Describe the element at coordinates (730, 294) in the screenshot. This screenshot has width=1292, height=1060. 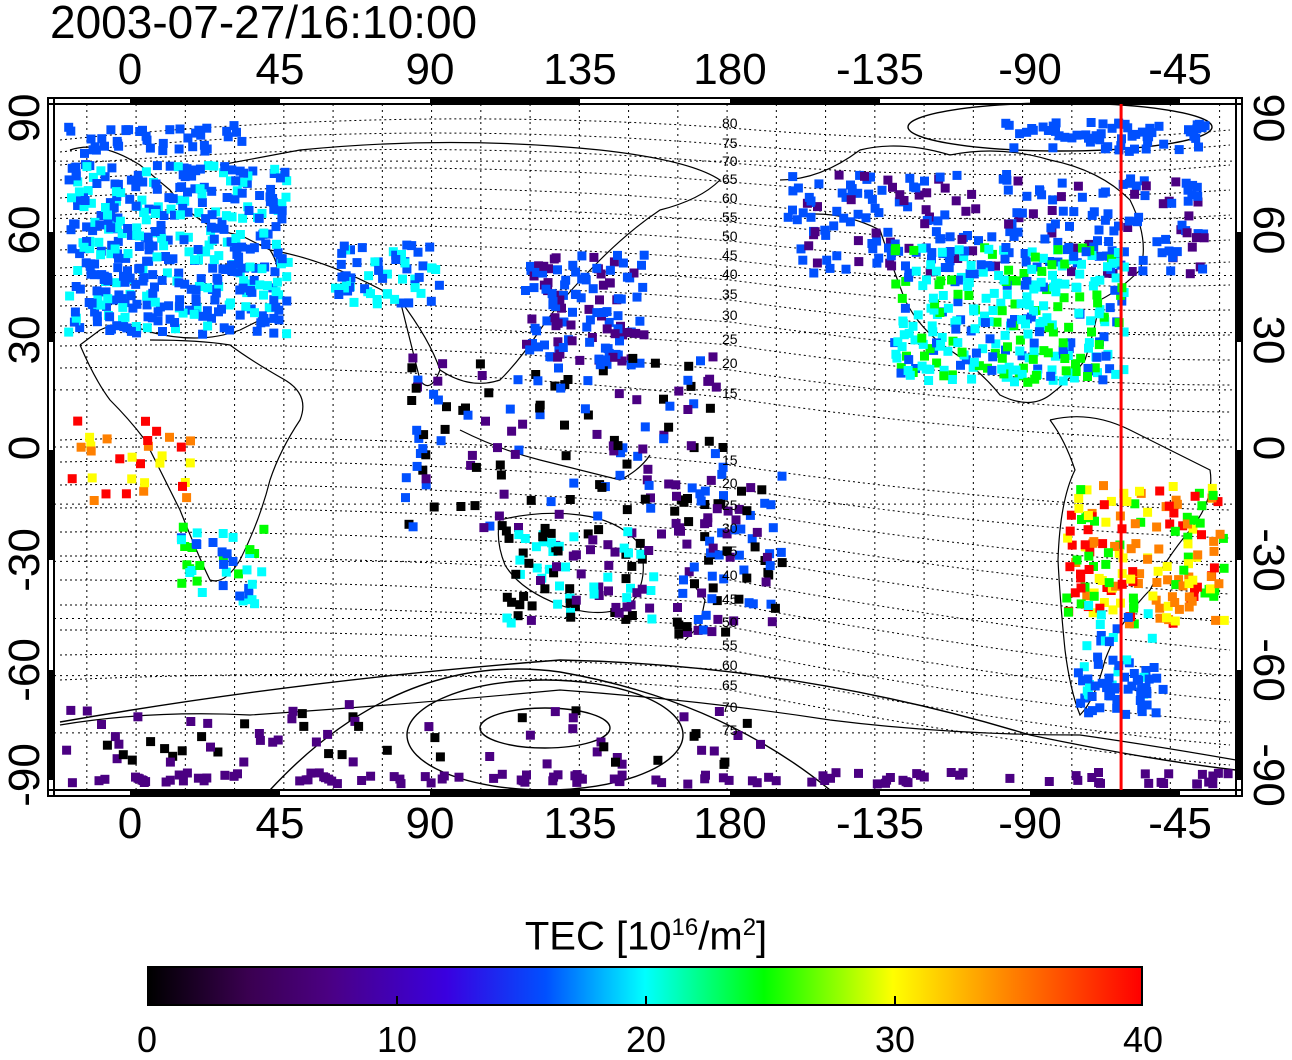
I see `contour-label: 35` at that location.